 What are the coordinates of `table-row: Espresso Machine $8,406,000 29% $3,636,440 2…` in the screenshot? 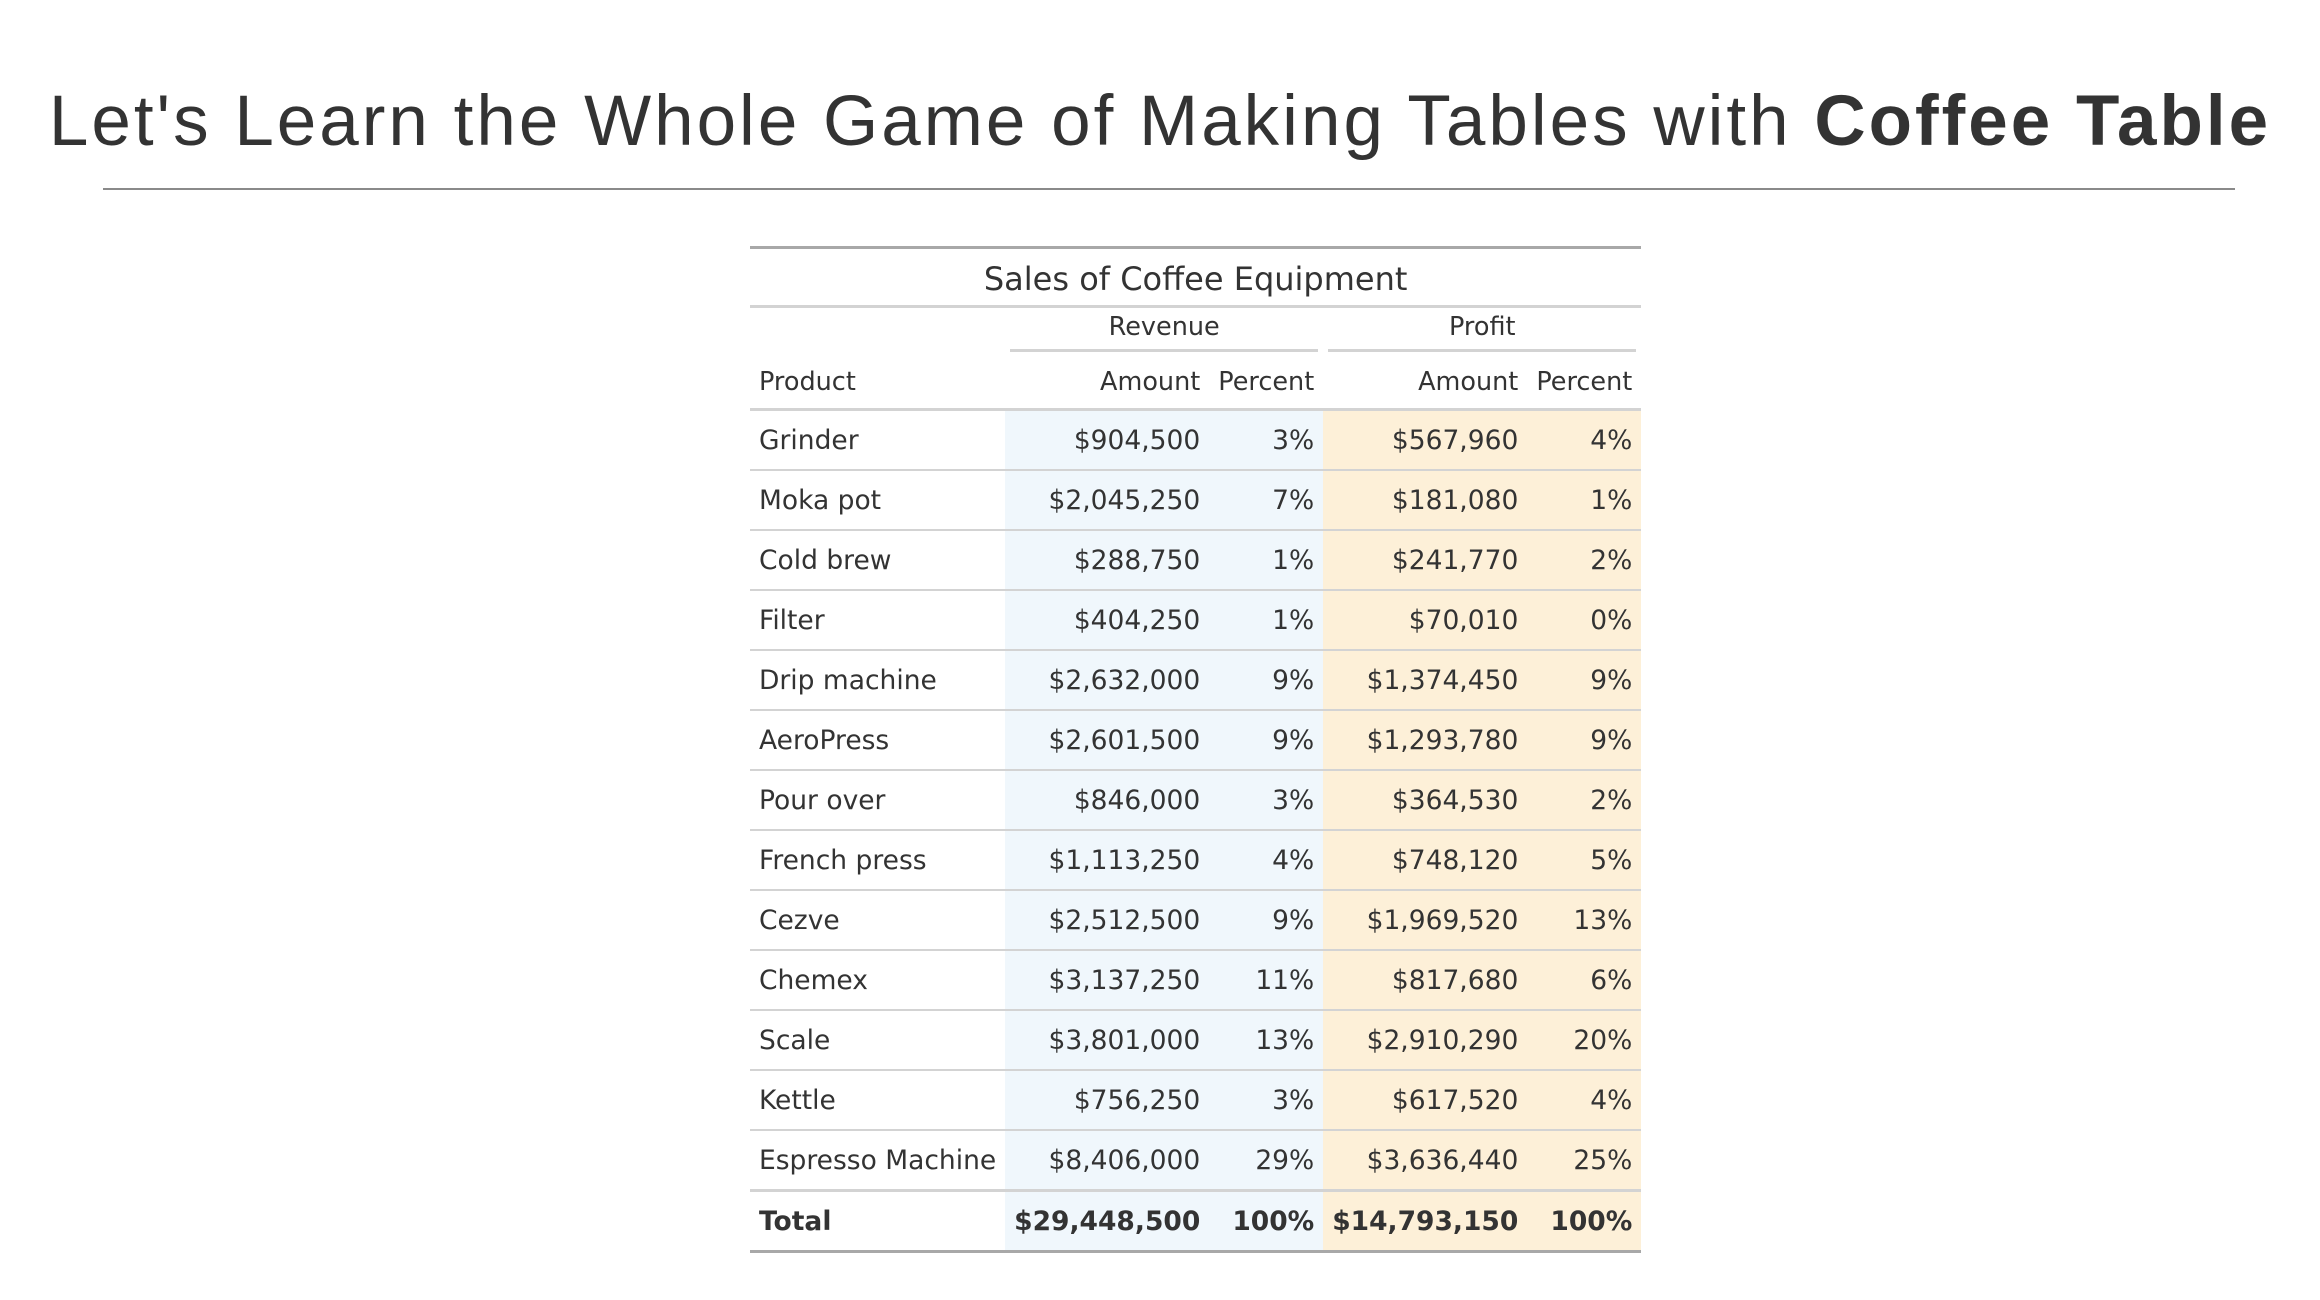 It's located at (1196, 1160).